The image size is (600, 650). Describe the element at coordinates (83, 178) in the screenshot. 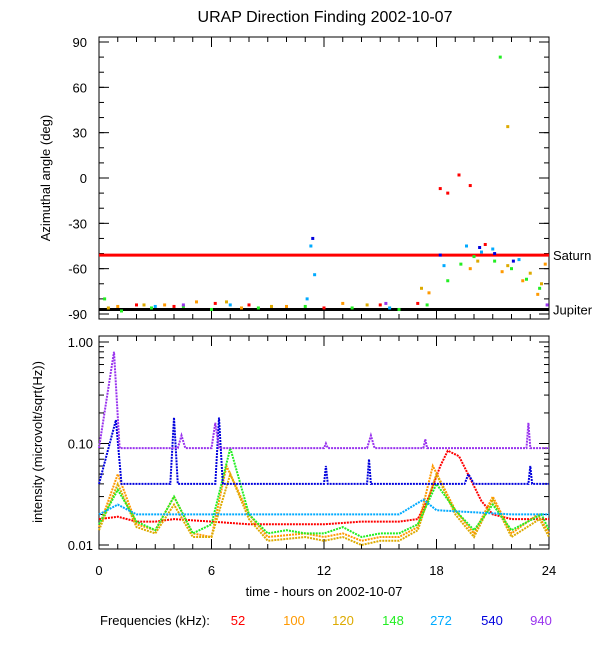

I see `azimuth-y-tick-label: 0` at that location.